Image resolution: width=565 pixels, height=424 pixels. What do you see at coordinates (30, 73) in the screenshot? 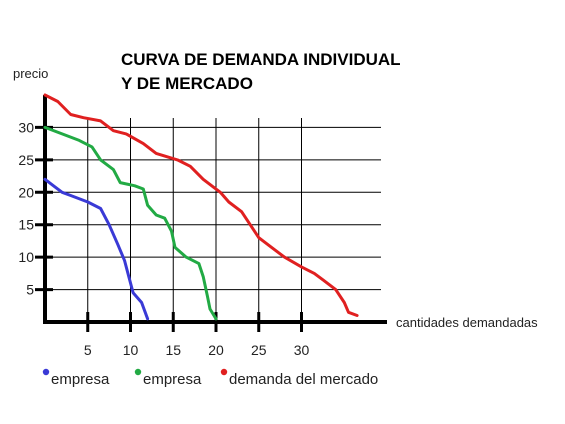
I see `y-axis-label: precio` at bounding box center [30, 73].